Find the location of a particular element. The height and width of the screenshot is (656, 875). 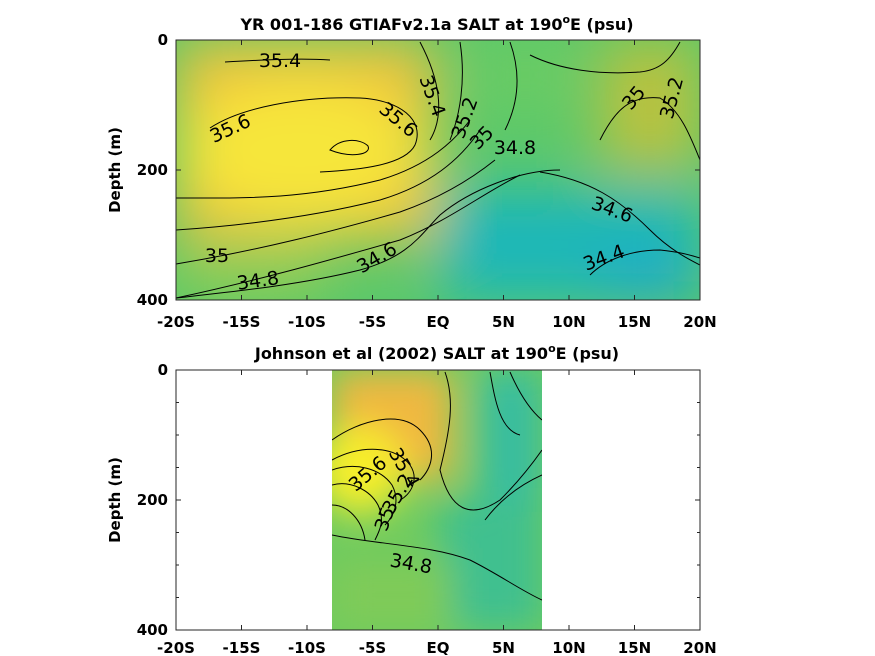

panel-1-x-ticklabel: 10N is located at coordinates (568, 322).